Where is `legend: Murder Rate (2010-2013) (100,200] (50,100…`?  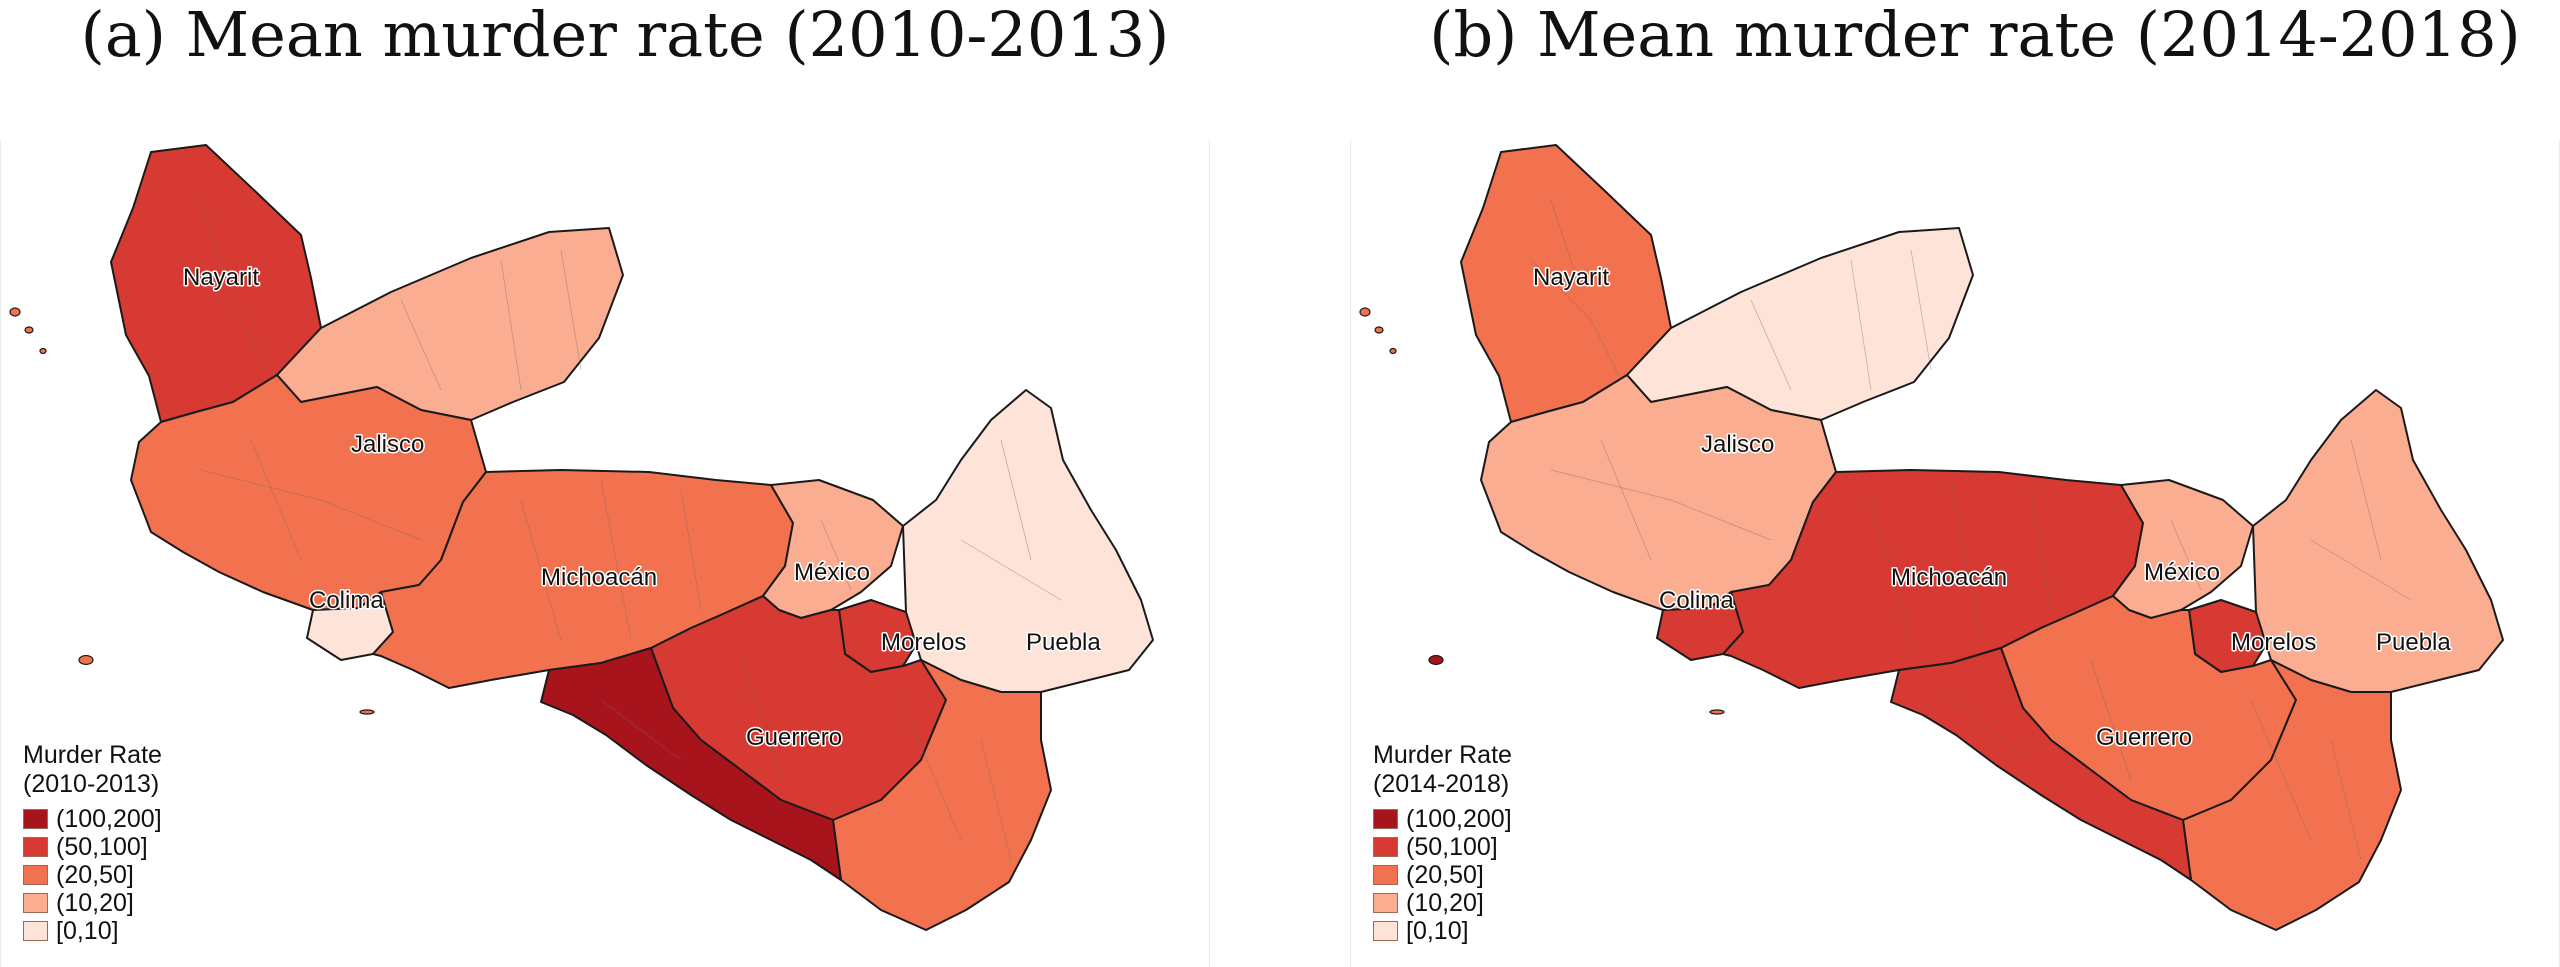 legend: Murder Rate (2010-2013) (100,200] (50,100… is located at coordinates (92, 843).